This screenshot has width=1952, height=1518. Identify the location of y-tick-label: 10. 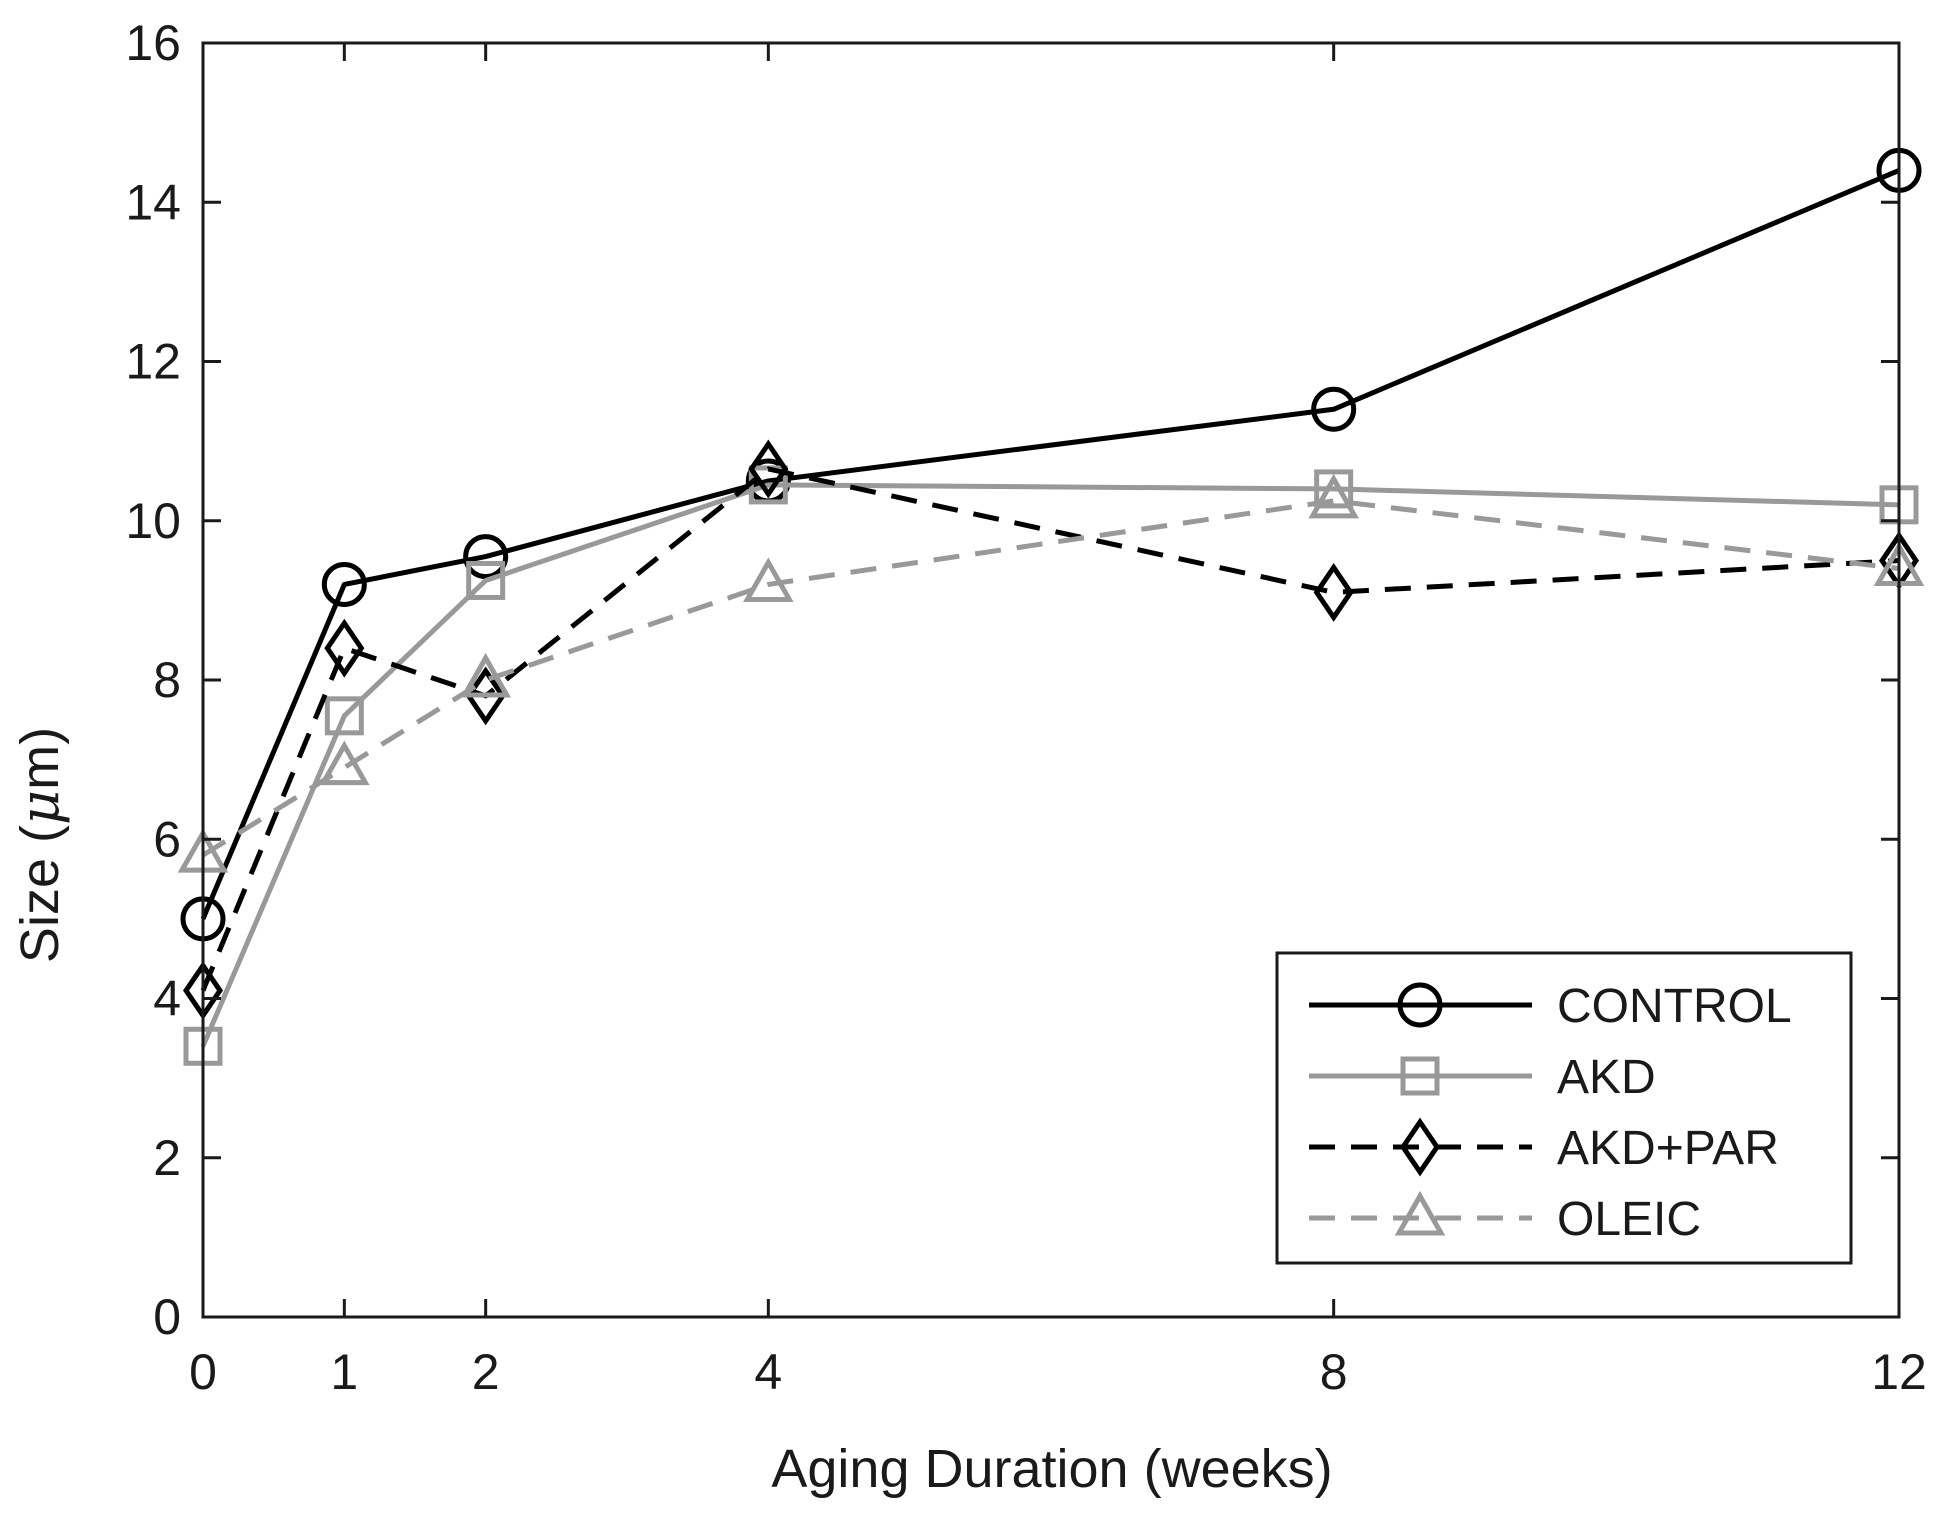
(153, 521).